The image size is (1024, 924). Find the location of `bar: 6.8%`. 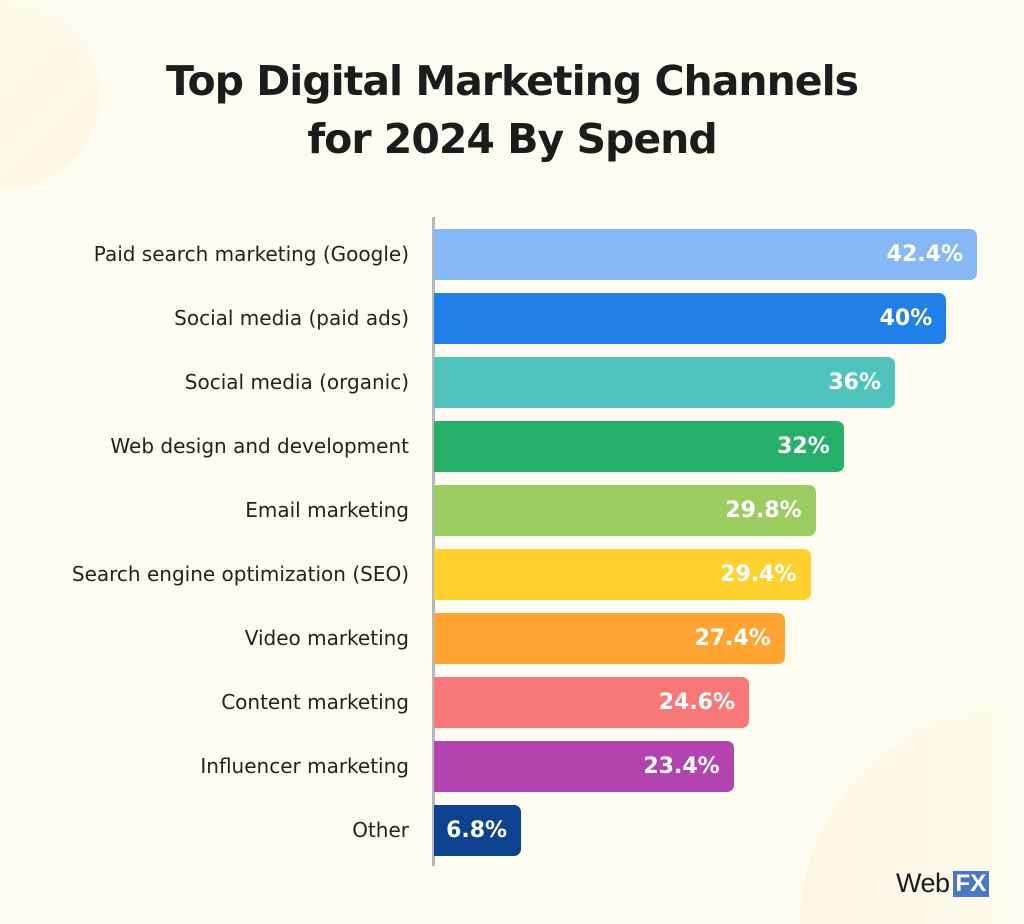

bar: 6.8% is located at coordinates (478, 830).